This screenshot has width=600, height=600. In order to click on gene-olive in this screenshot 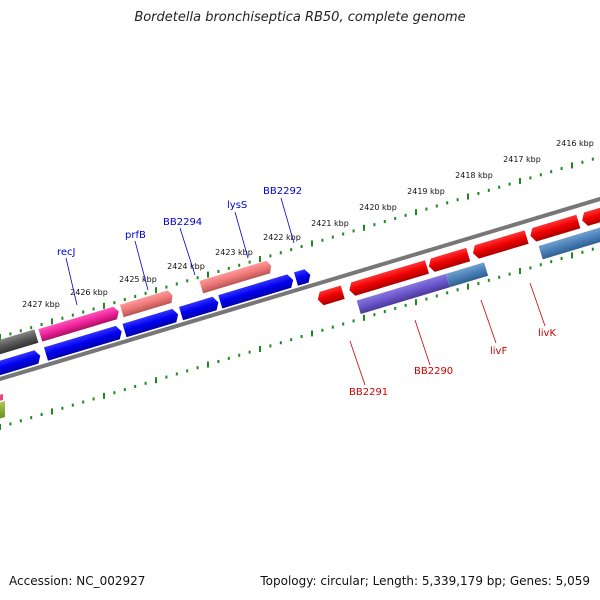, I will do `click(2, 410)`.